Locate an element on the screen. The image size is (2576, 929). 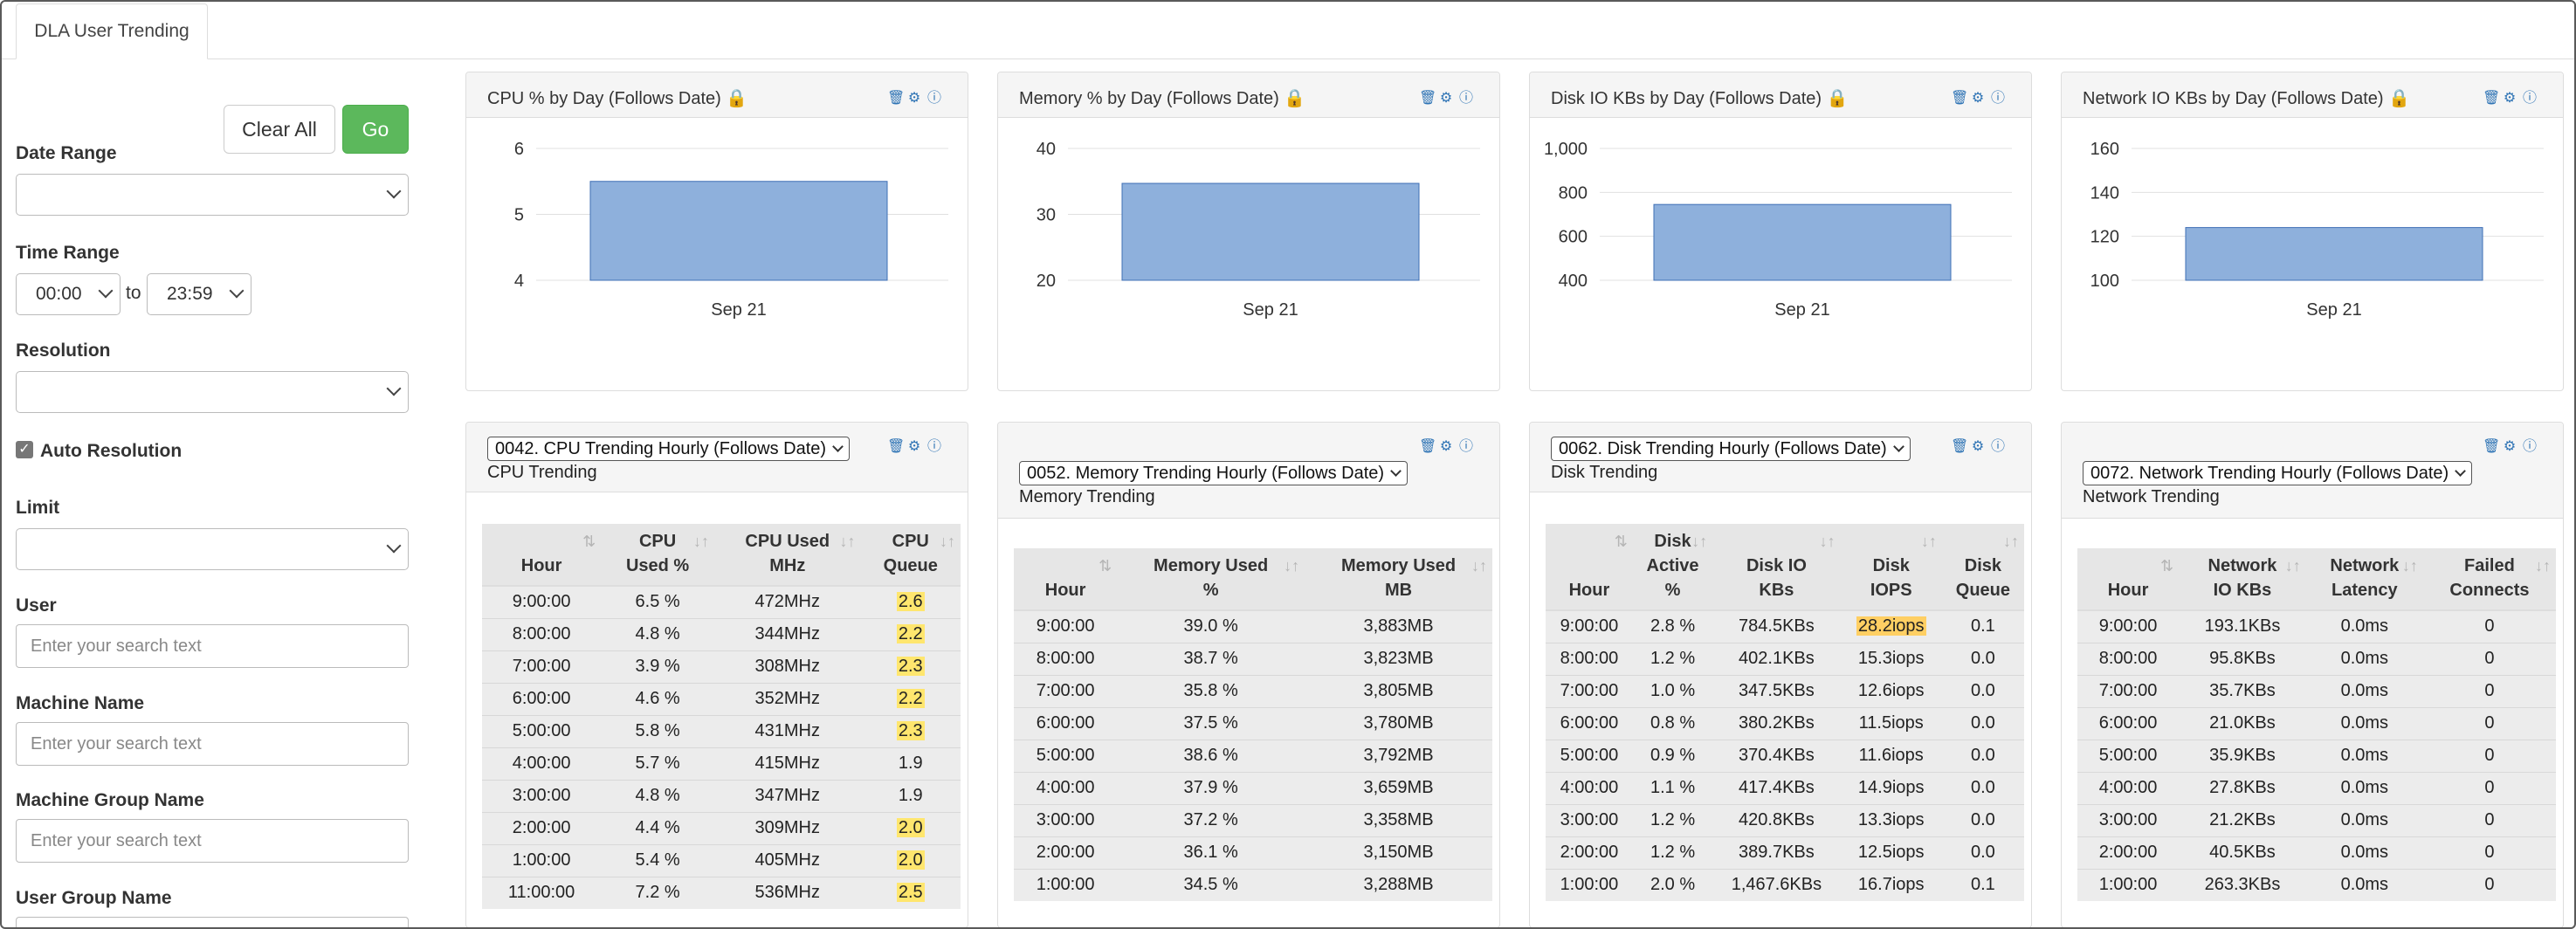
y-tick-label: 20 is located at coordinates (1046, 281).